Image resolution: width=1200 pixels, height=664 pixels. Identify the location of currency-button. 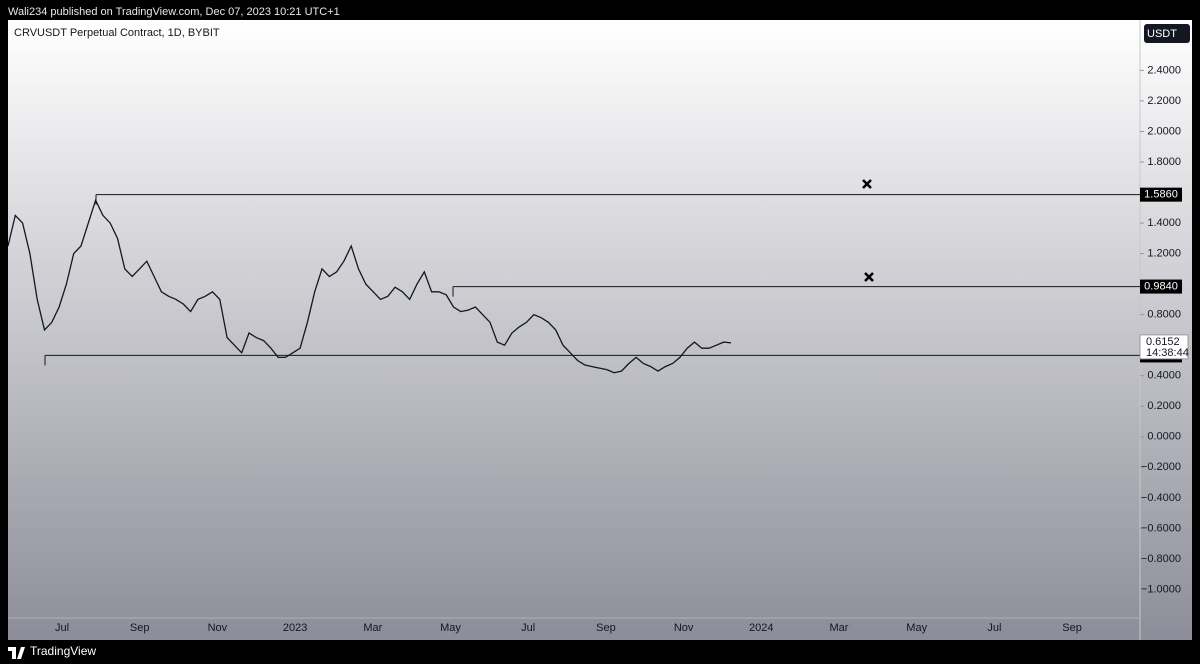
(1167, 33).